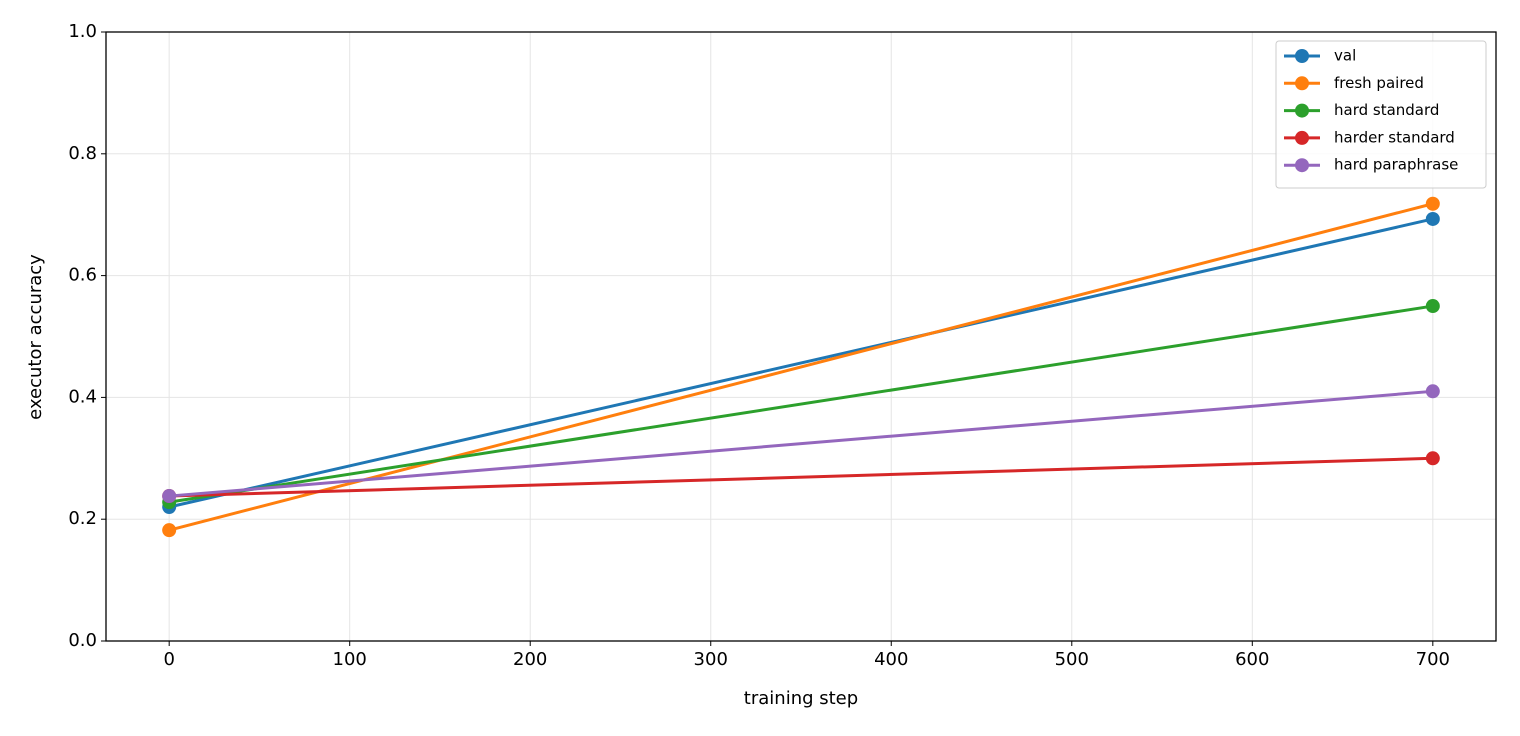 This screenshot has height=736, width=1520. What do you see at coordinates (82, 275) in the screenshot?
I see `y-tick-label: 0.6` at bounding box center [82, 275].